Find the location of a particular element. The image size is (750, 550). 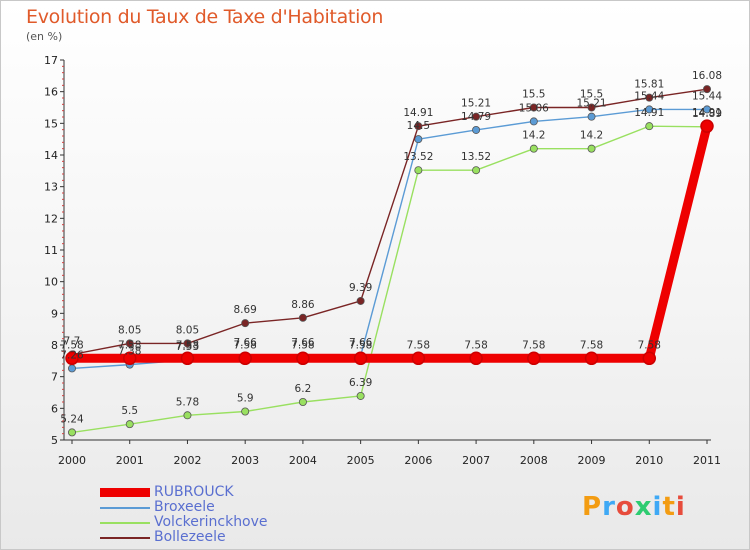

legend-label: RUBROUCK is located at coordinates (194, 492).